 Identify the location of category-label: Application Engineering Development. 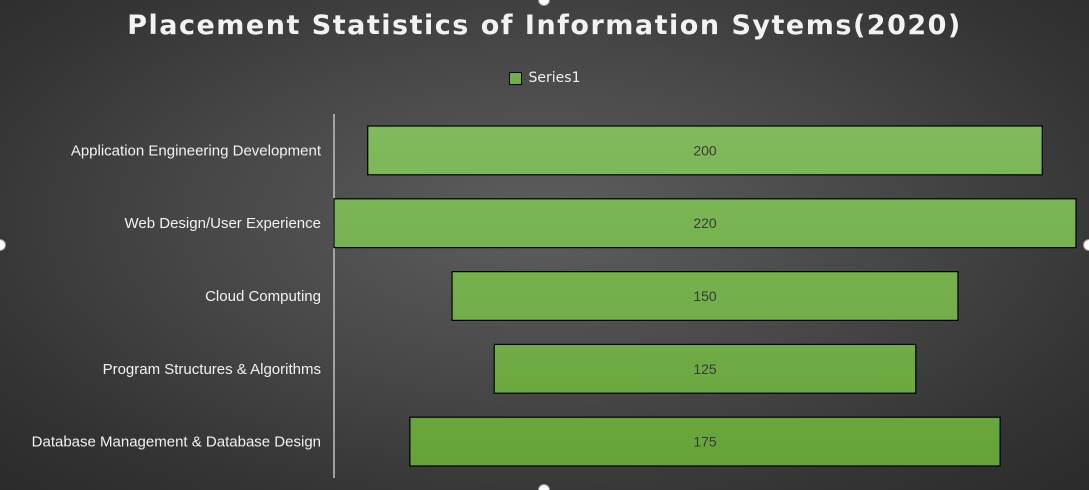
(196, 150).